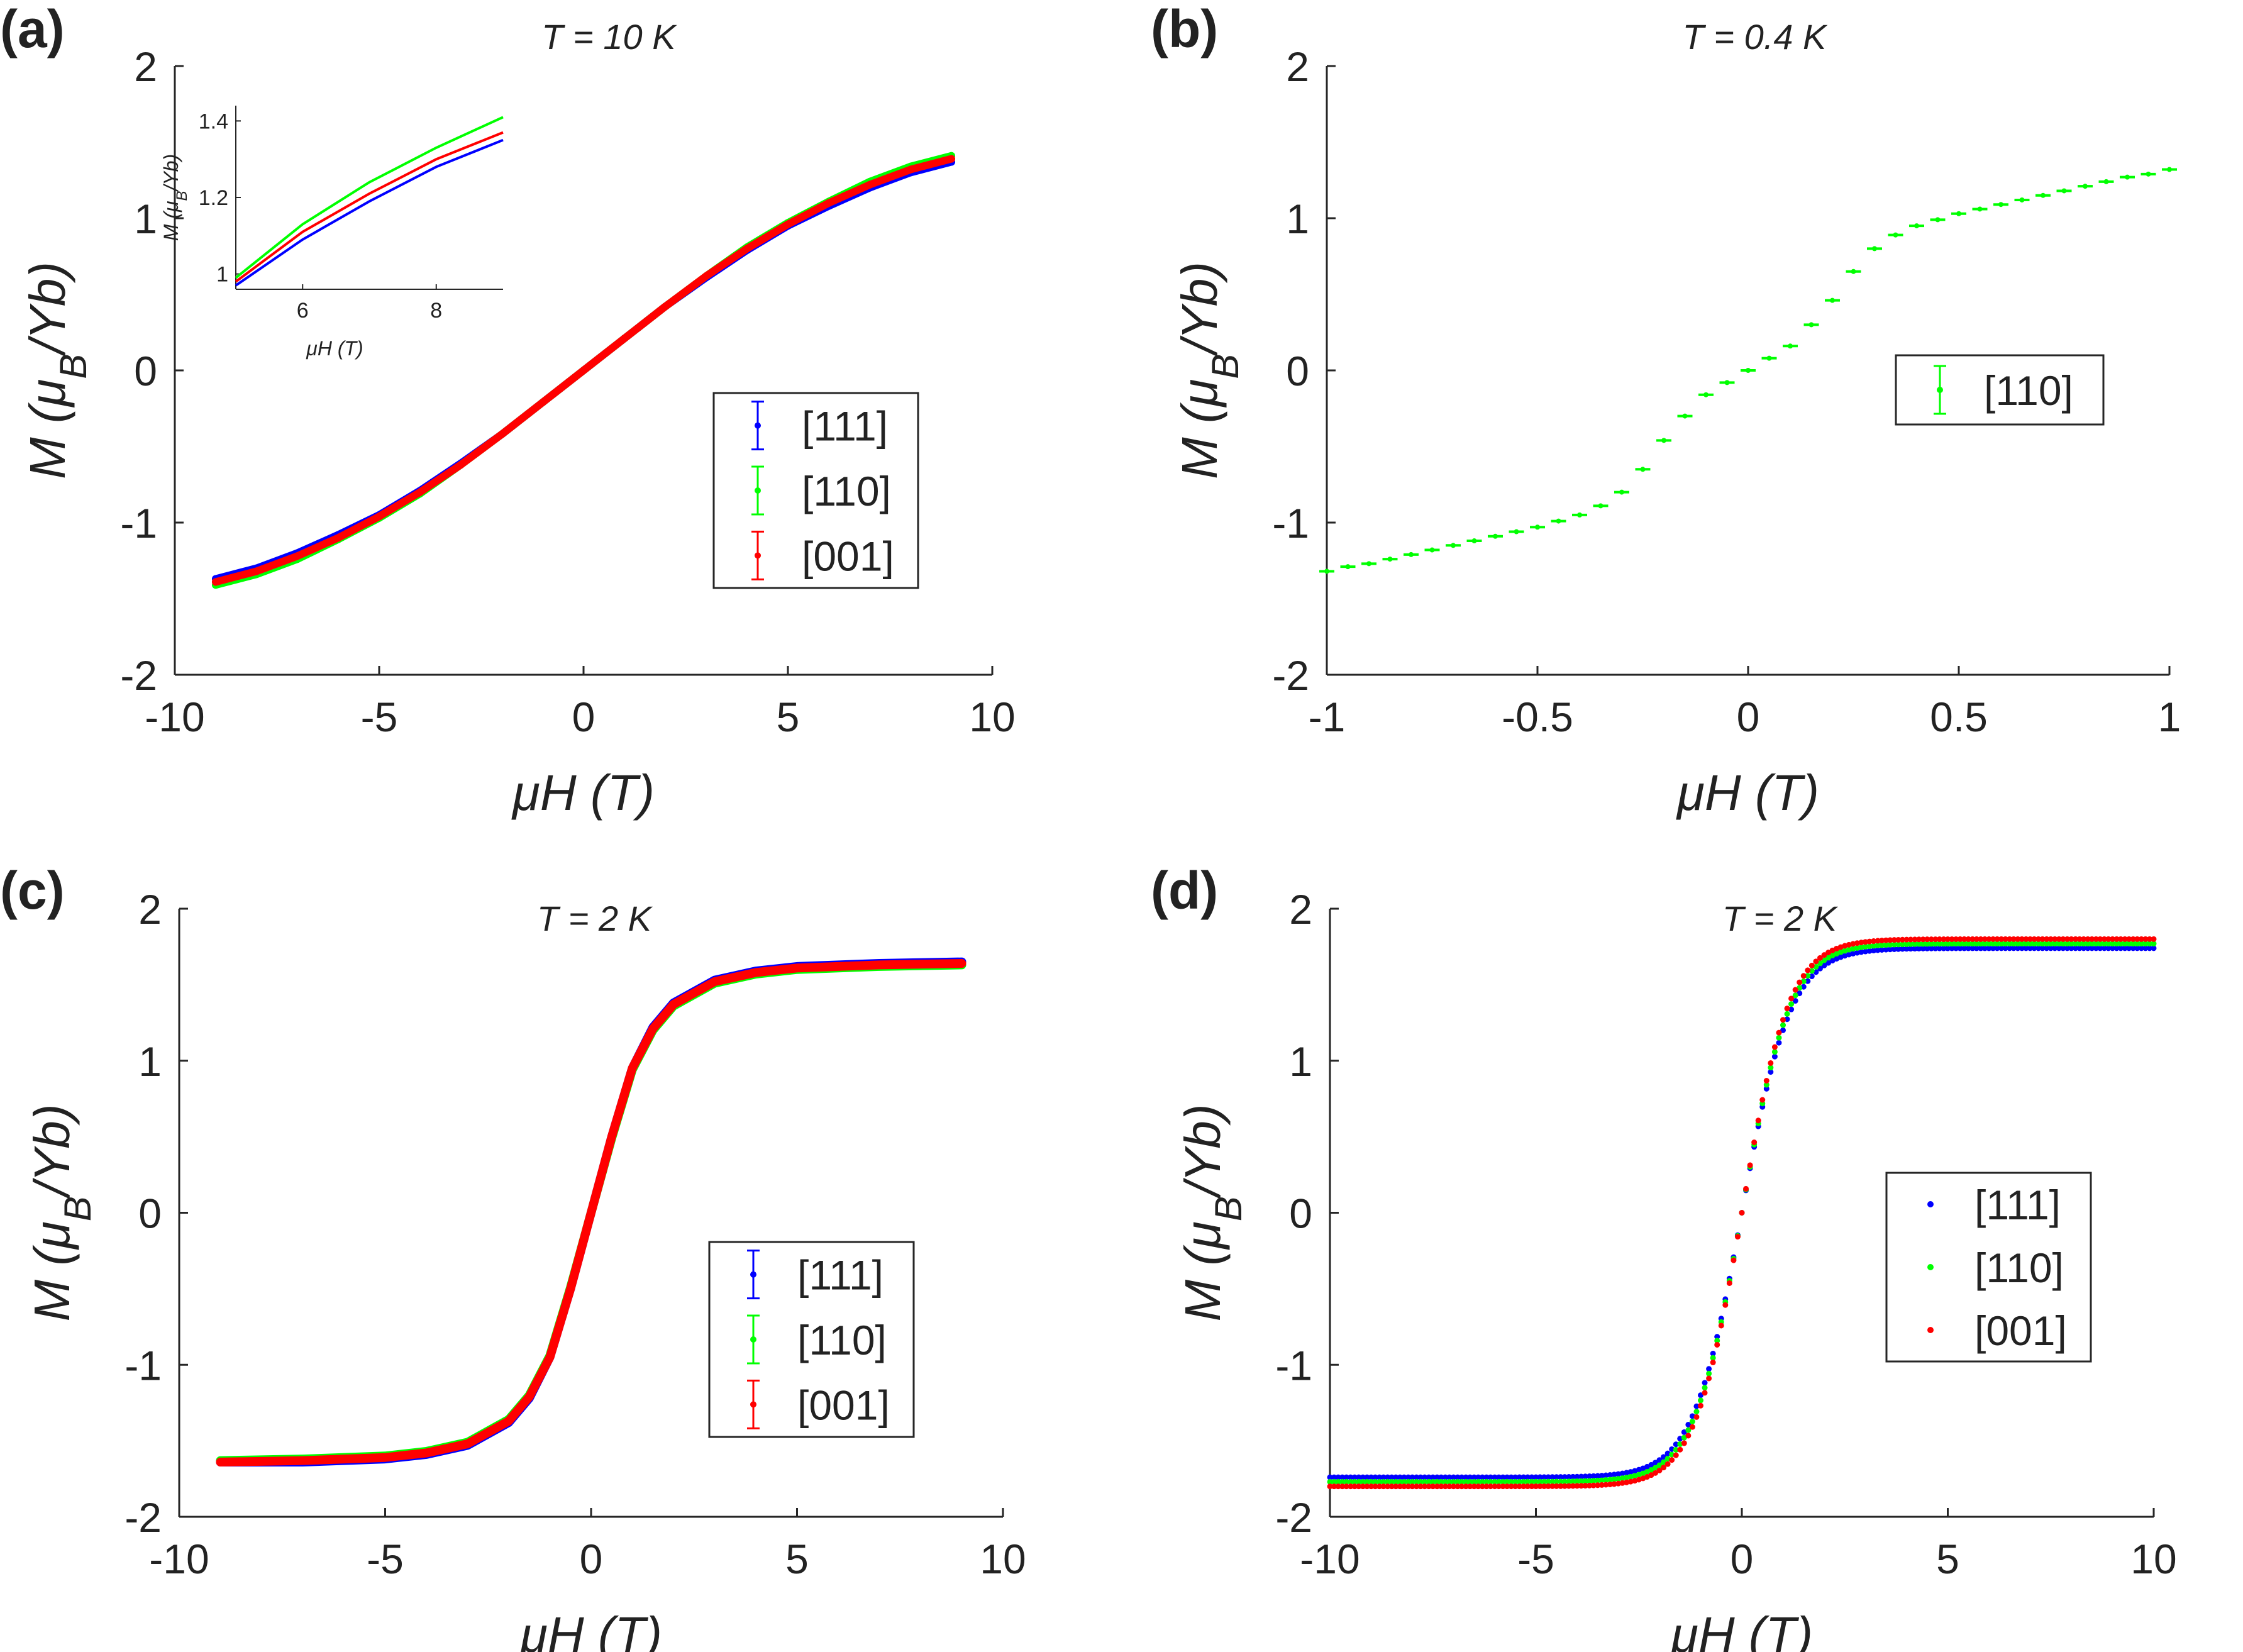 The width and height of the screenshot is (2243, 1652). I want to click on x-tick-label: 0.5, so click(1959, 717).